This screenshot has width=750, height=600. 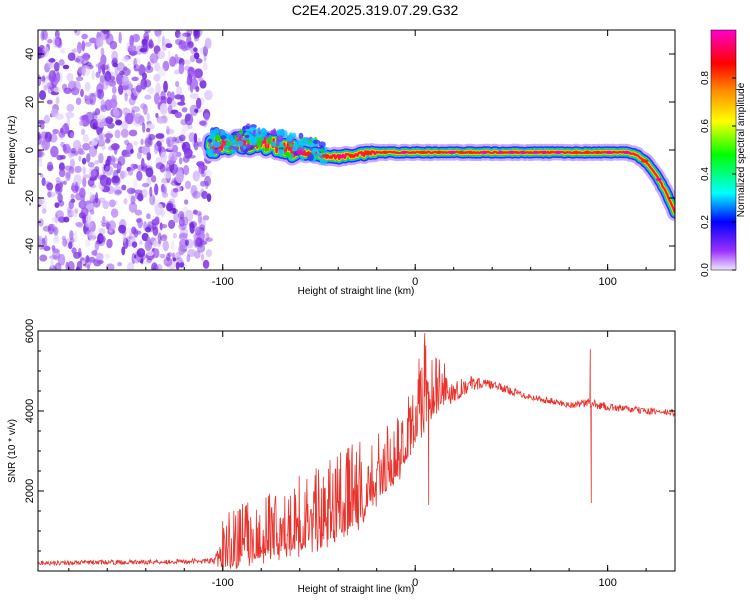 What do you see at coordinates (30, 331) in the screenshot?
I see `y-tick-label: 6000` at bounding box center [30, 331].